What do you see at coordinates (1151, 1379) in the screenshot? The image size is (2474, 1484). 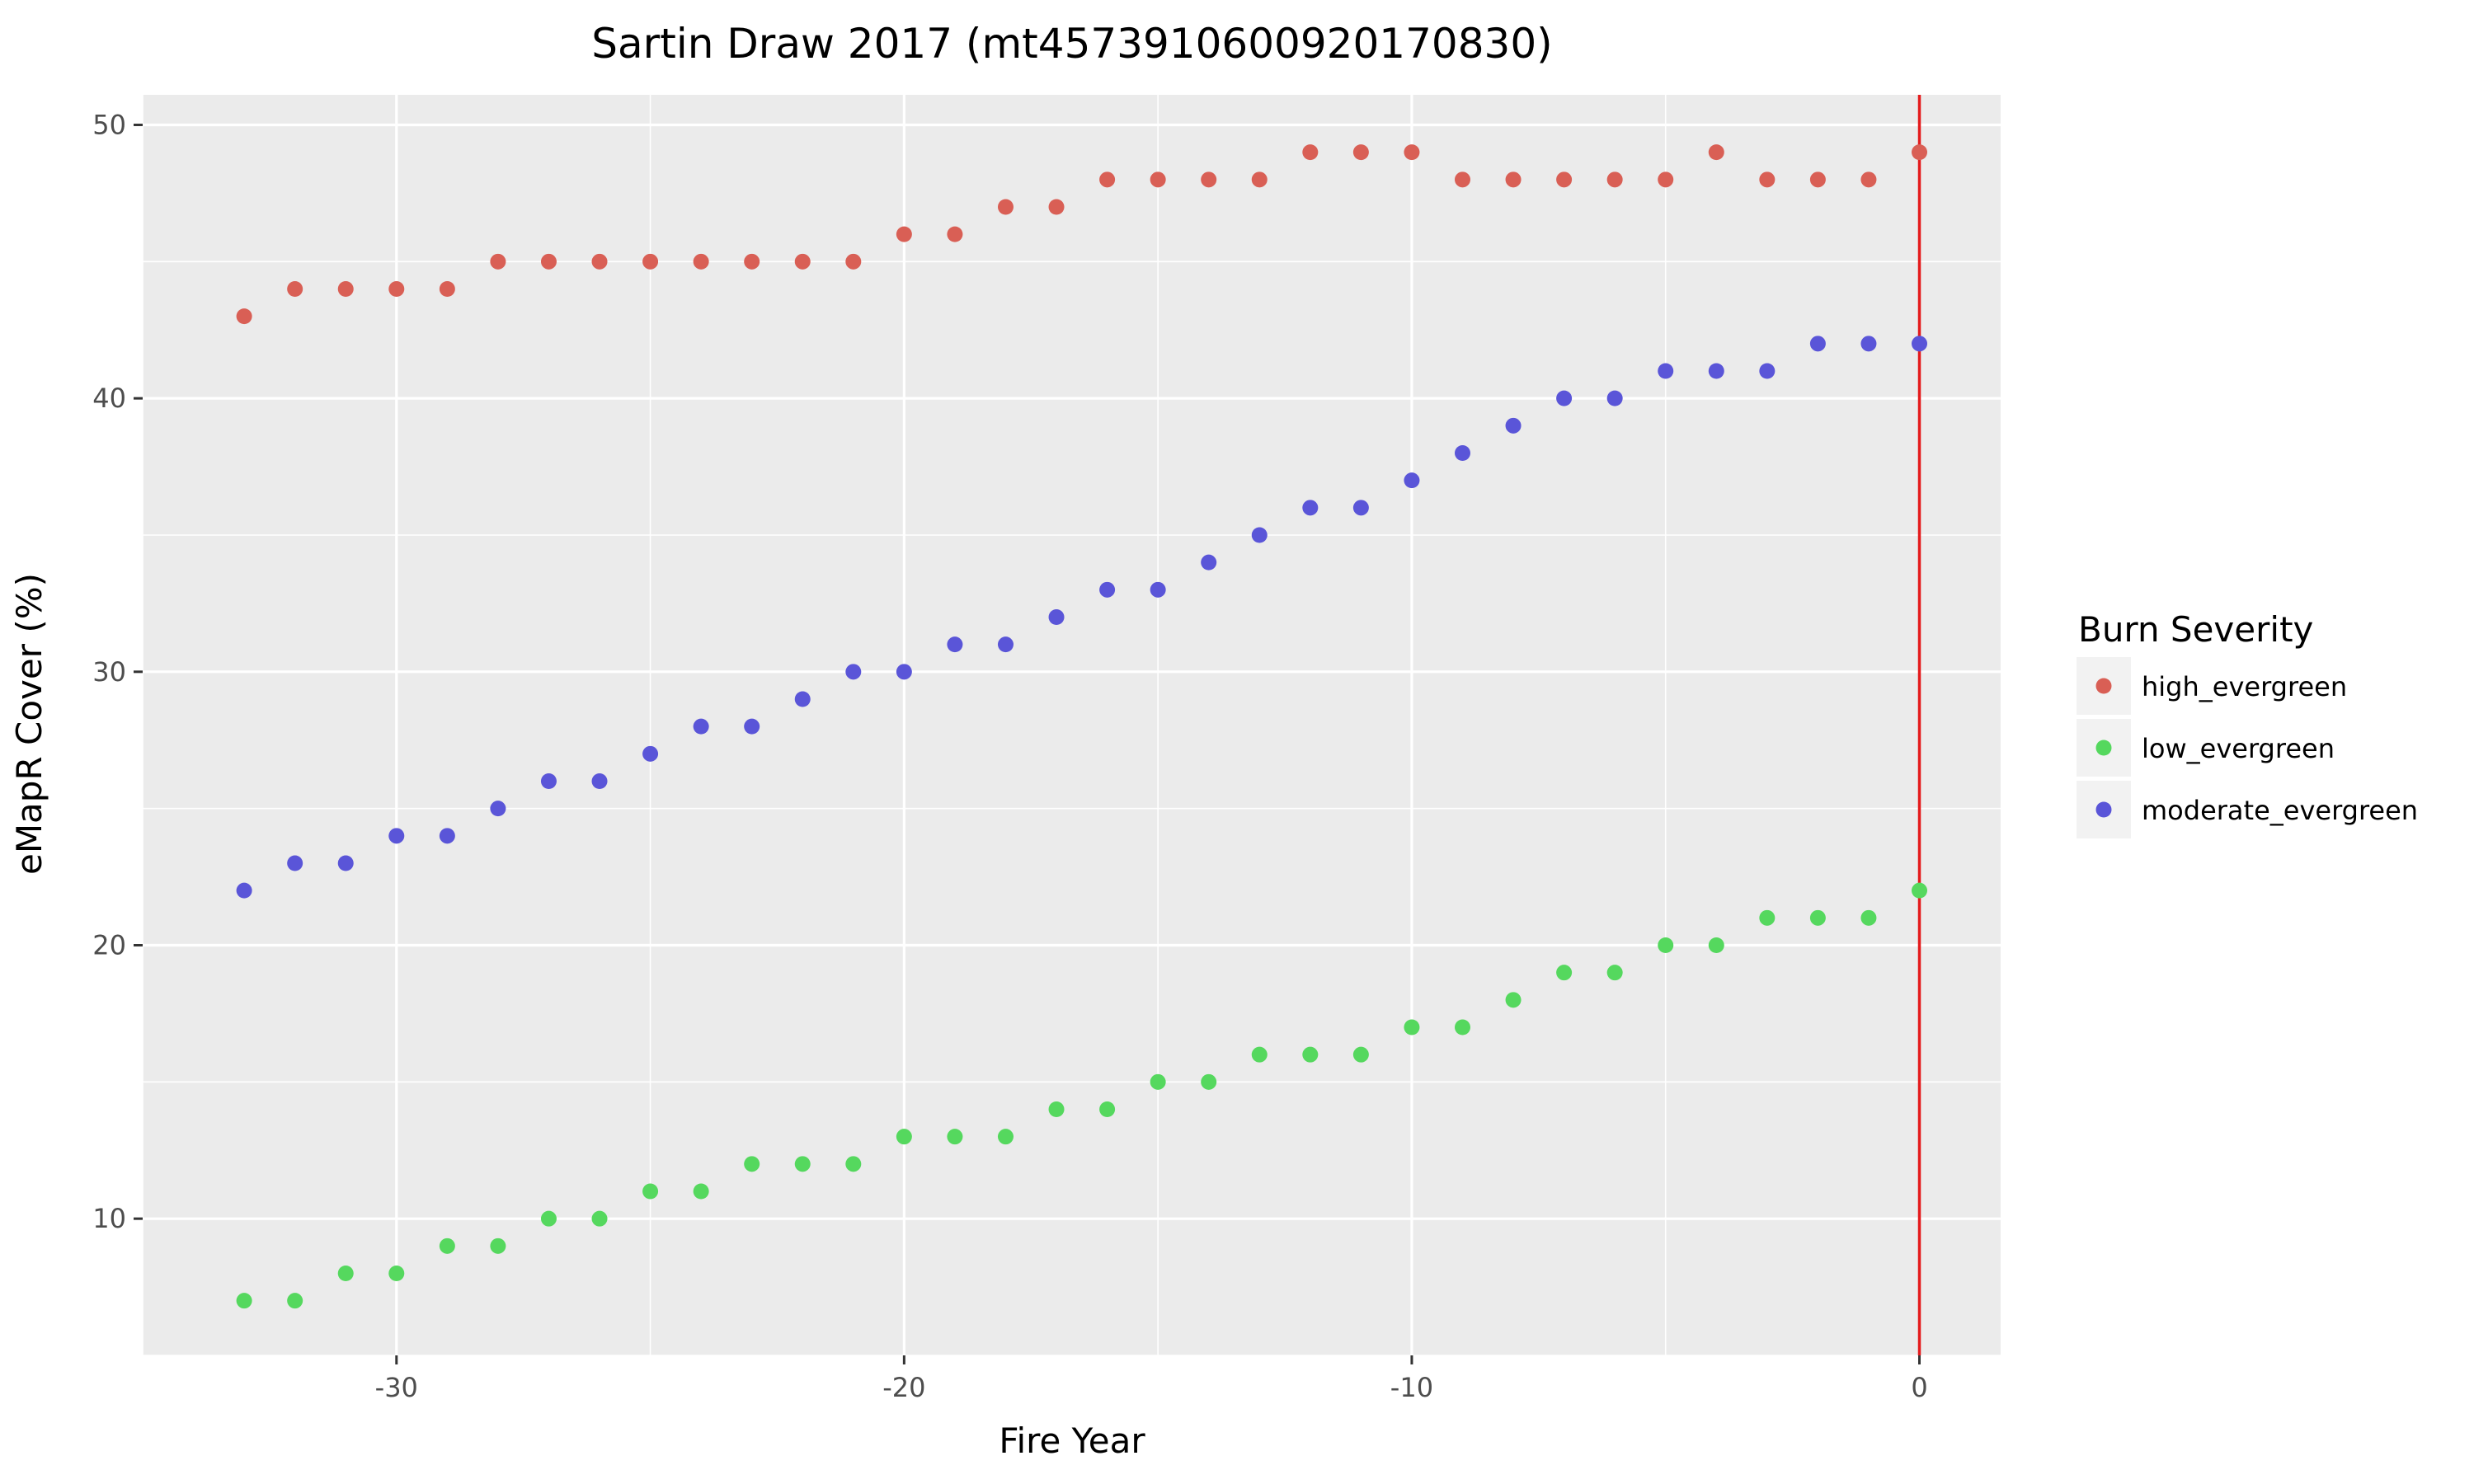 I see `x-axis: -30 -20 -10 0` at bounding box center [1151, 1379].